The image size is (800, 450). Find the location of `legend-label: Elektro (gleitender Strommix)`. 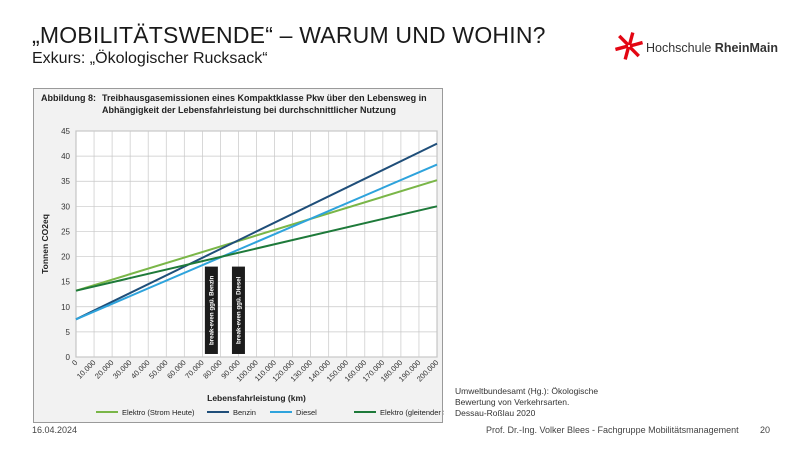

legend-label: Elektro (gleitender Strommix) is located at coordinates (412, 412).